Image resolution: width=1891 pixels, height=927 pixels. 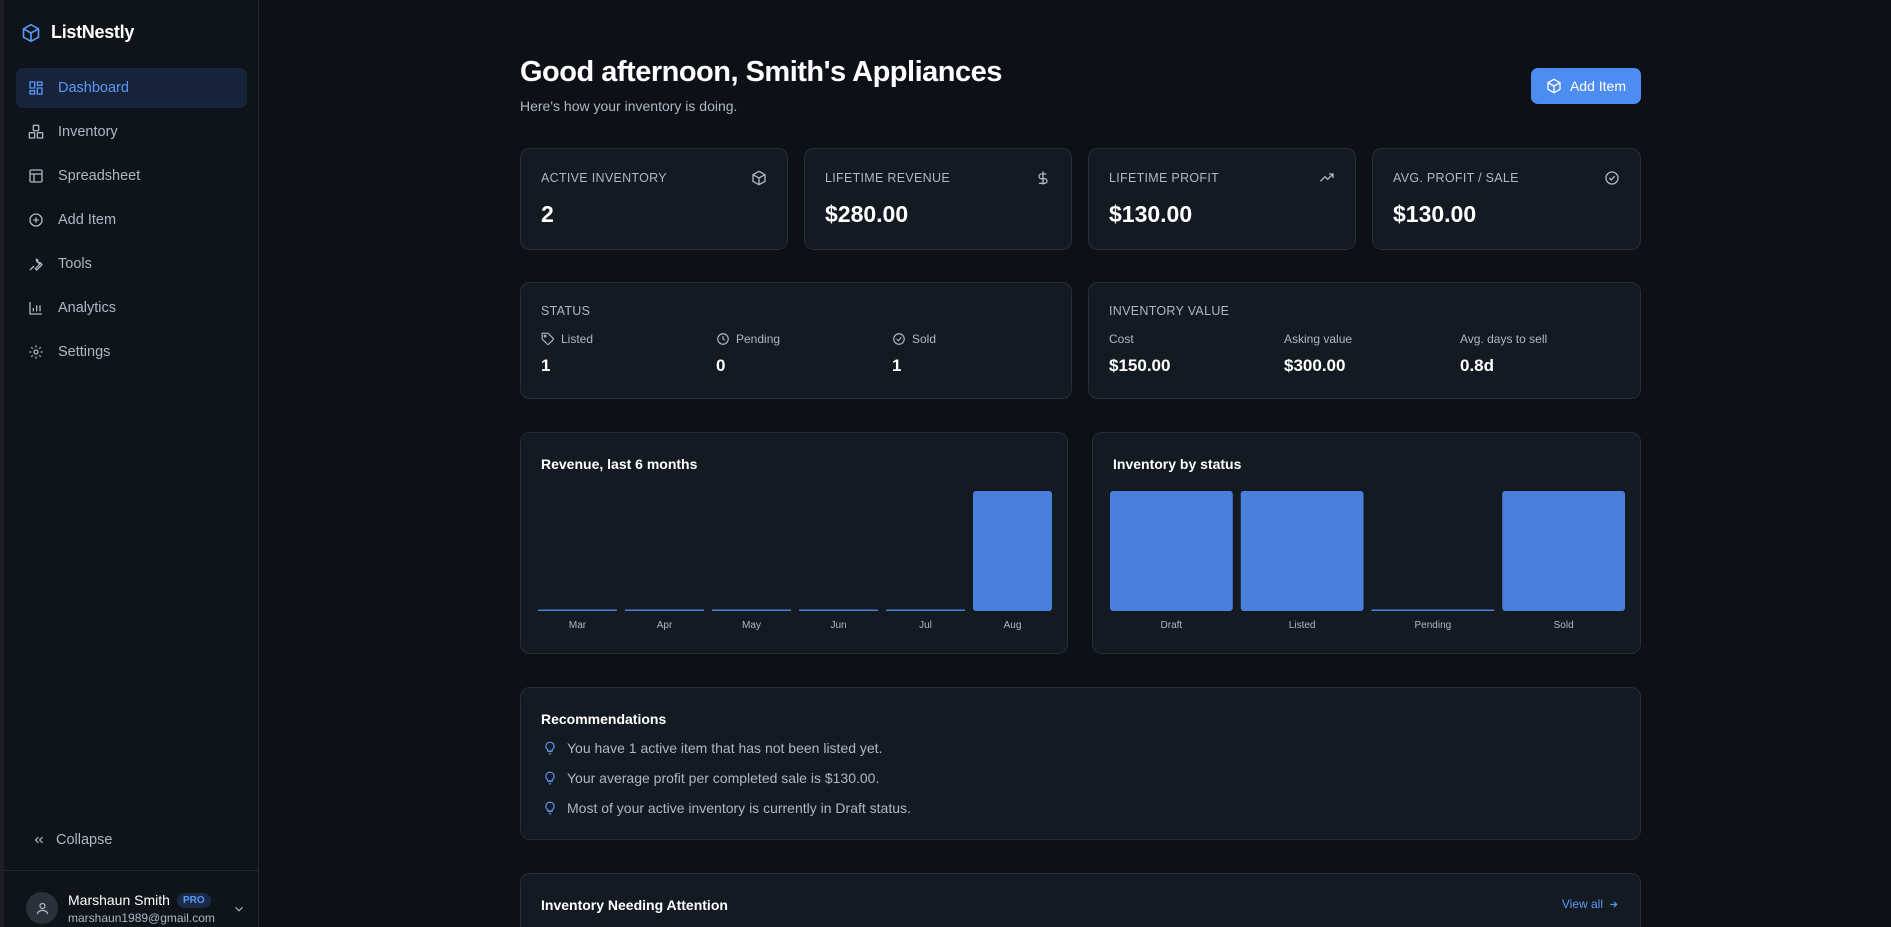 I want to click on revenue-chart-title: Revenue, last 6 months, so click(x=619, y=464).